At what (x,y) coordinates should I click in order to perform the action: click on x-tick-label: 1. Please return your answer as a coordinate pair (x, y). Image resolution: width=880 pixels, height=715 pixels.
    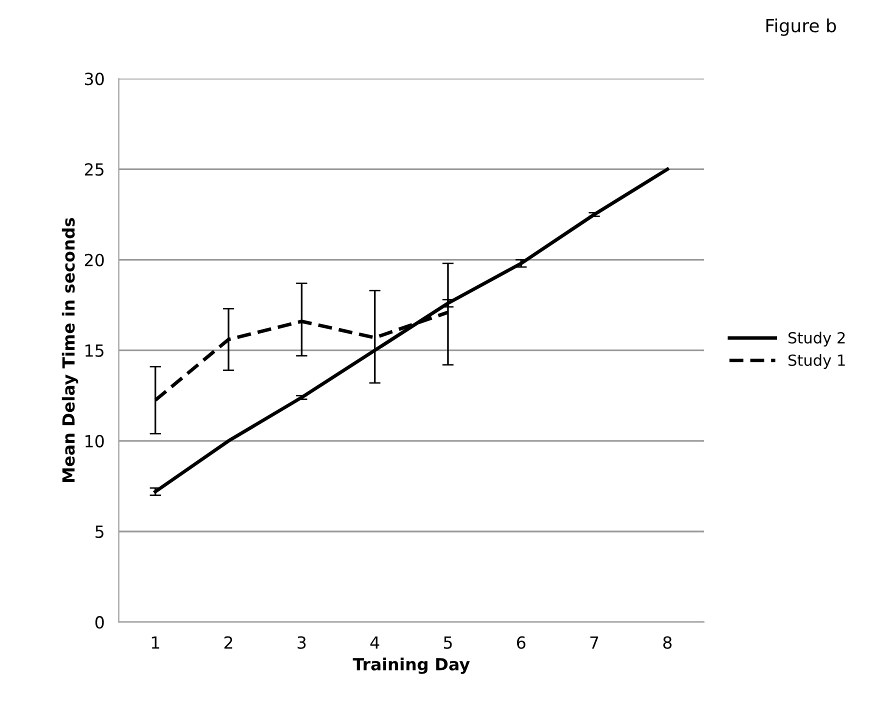
    Looking at the image, I should click on (156, 642).